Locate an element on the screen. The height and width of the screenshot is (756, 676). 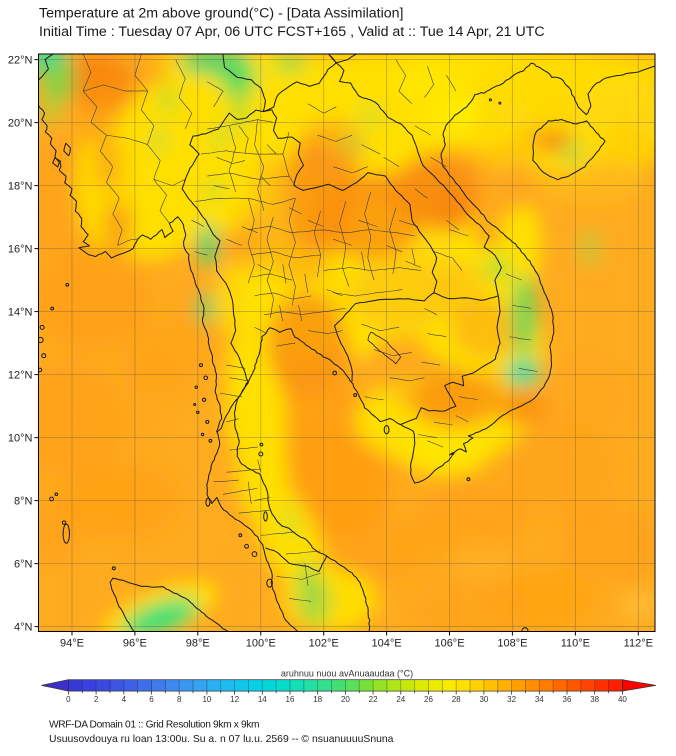
svg-text: 40 is located at coordinates (622, 699).